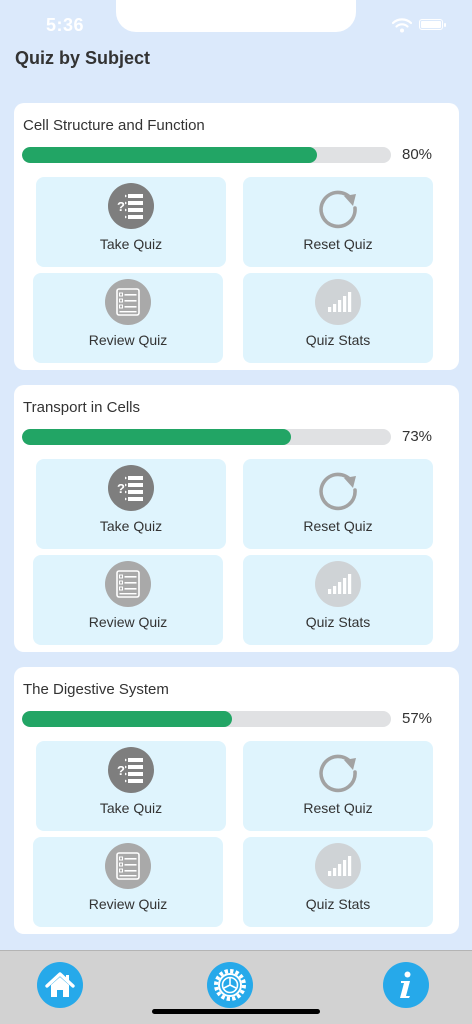 The height and width of the screenshot is (1024, 472). What do you see at coordinates (65, 25) in the screenshot?
I see `status-time: 5:36` at bounding box center [65, 25].